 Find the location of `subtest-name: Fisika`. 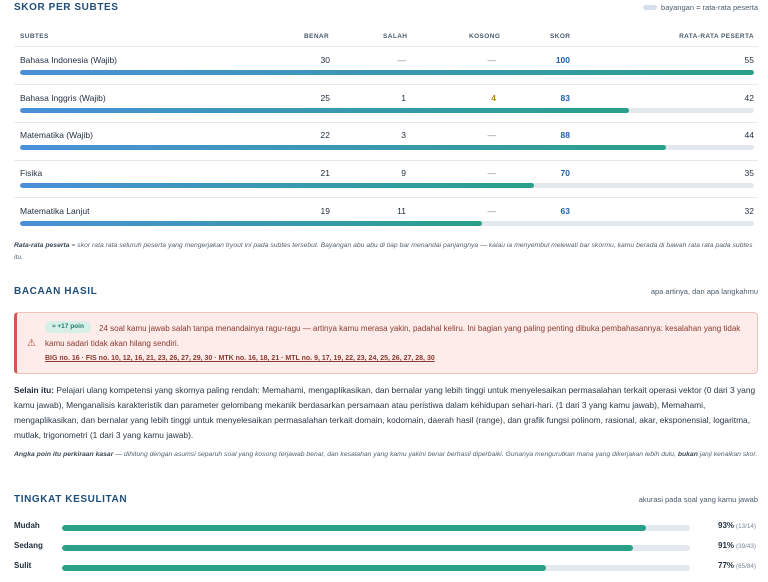

subtest-name: Fisika is located at coordinates (31, 173).